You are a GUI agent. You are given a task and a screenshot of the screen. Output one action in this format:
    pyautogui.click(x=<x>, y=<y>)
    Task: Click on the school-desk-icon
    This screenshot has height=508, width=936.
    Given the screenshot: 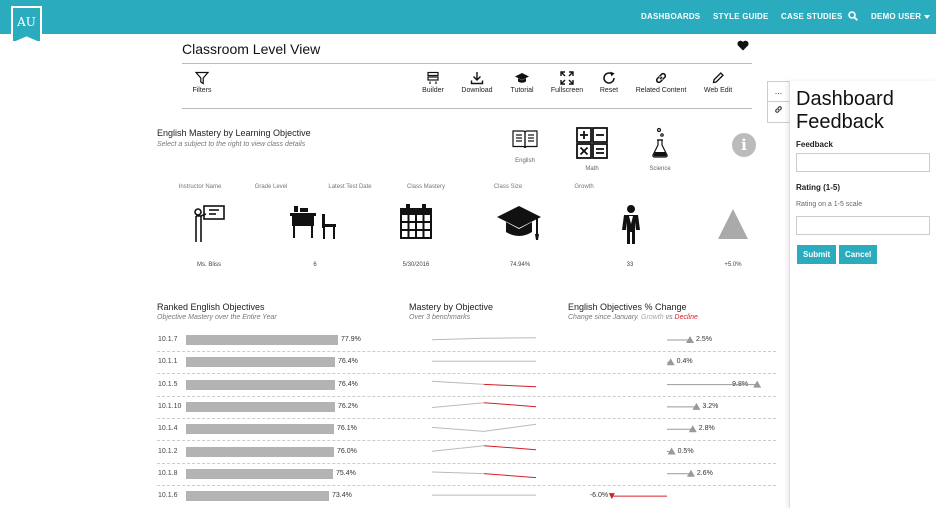 What is the action you would take?
    pyautogui.click(x=313, y=222)
    